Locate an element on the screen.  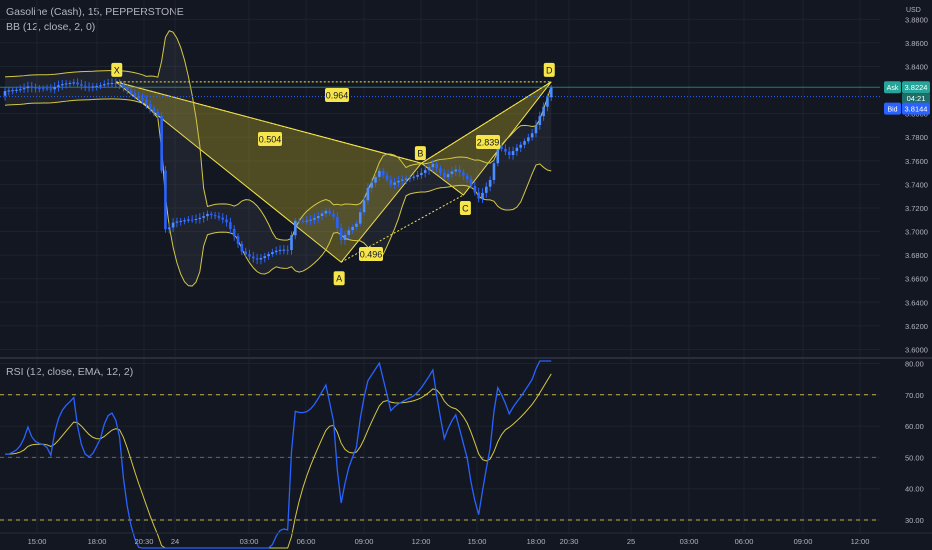
price-tick-label: 3.6200 is located at coordinates (916, 326).